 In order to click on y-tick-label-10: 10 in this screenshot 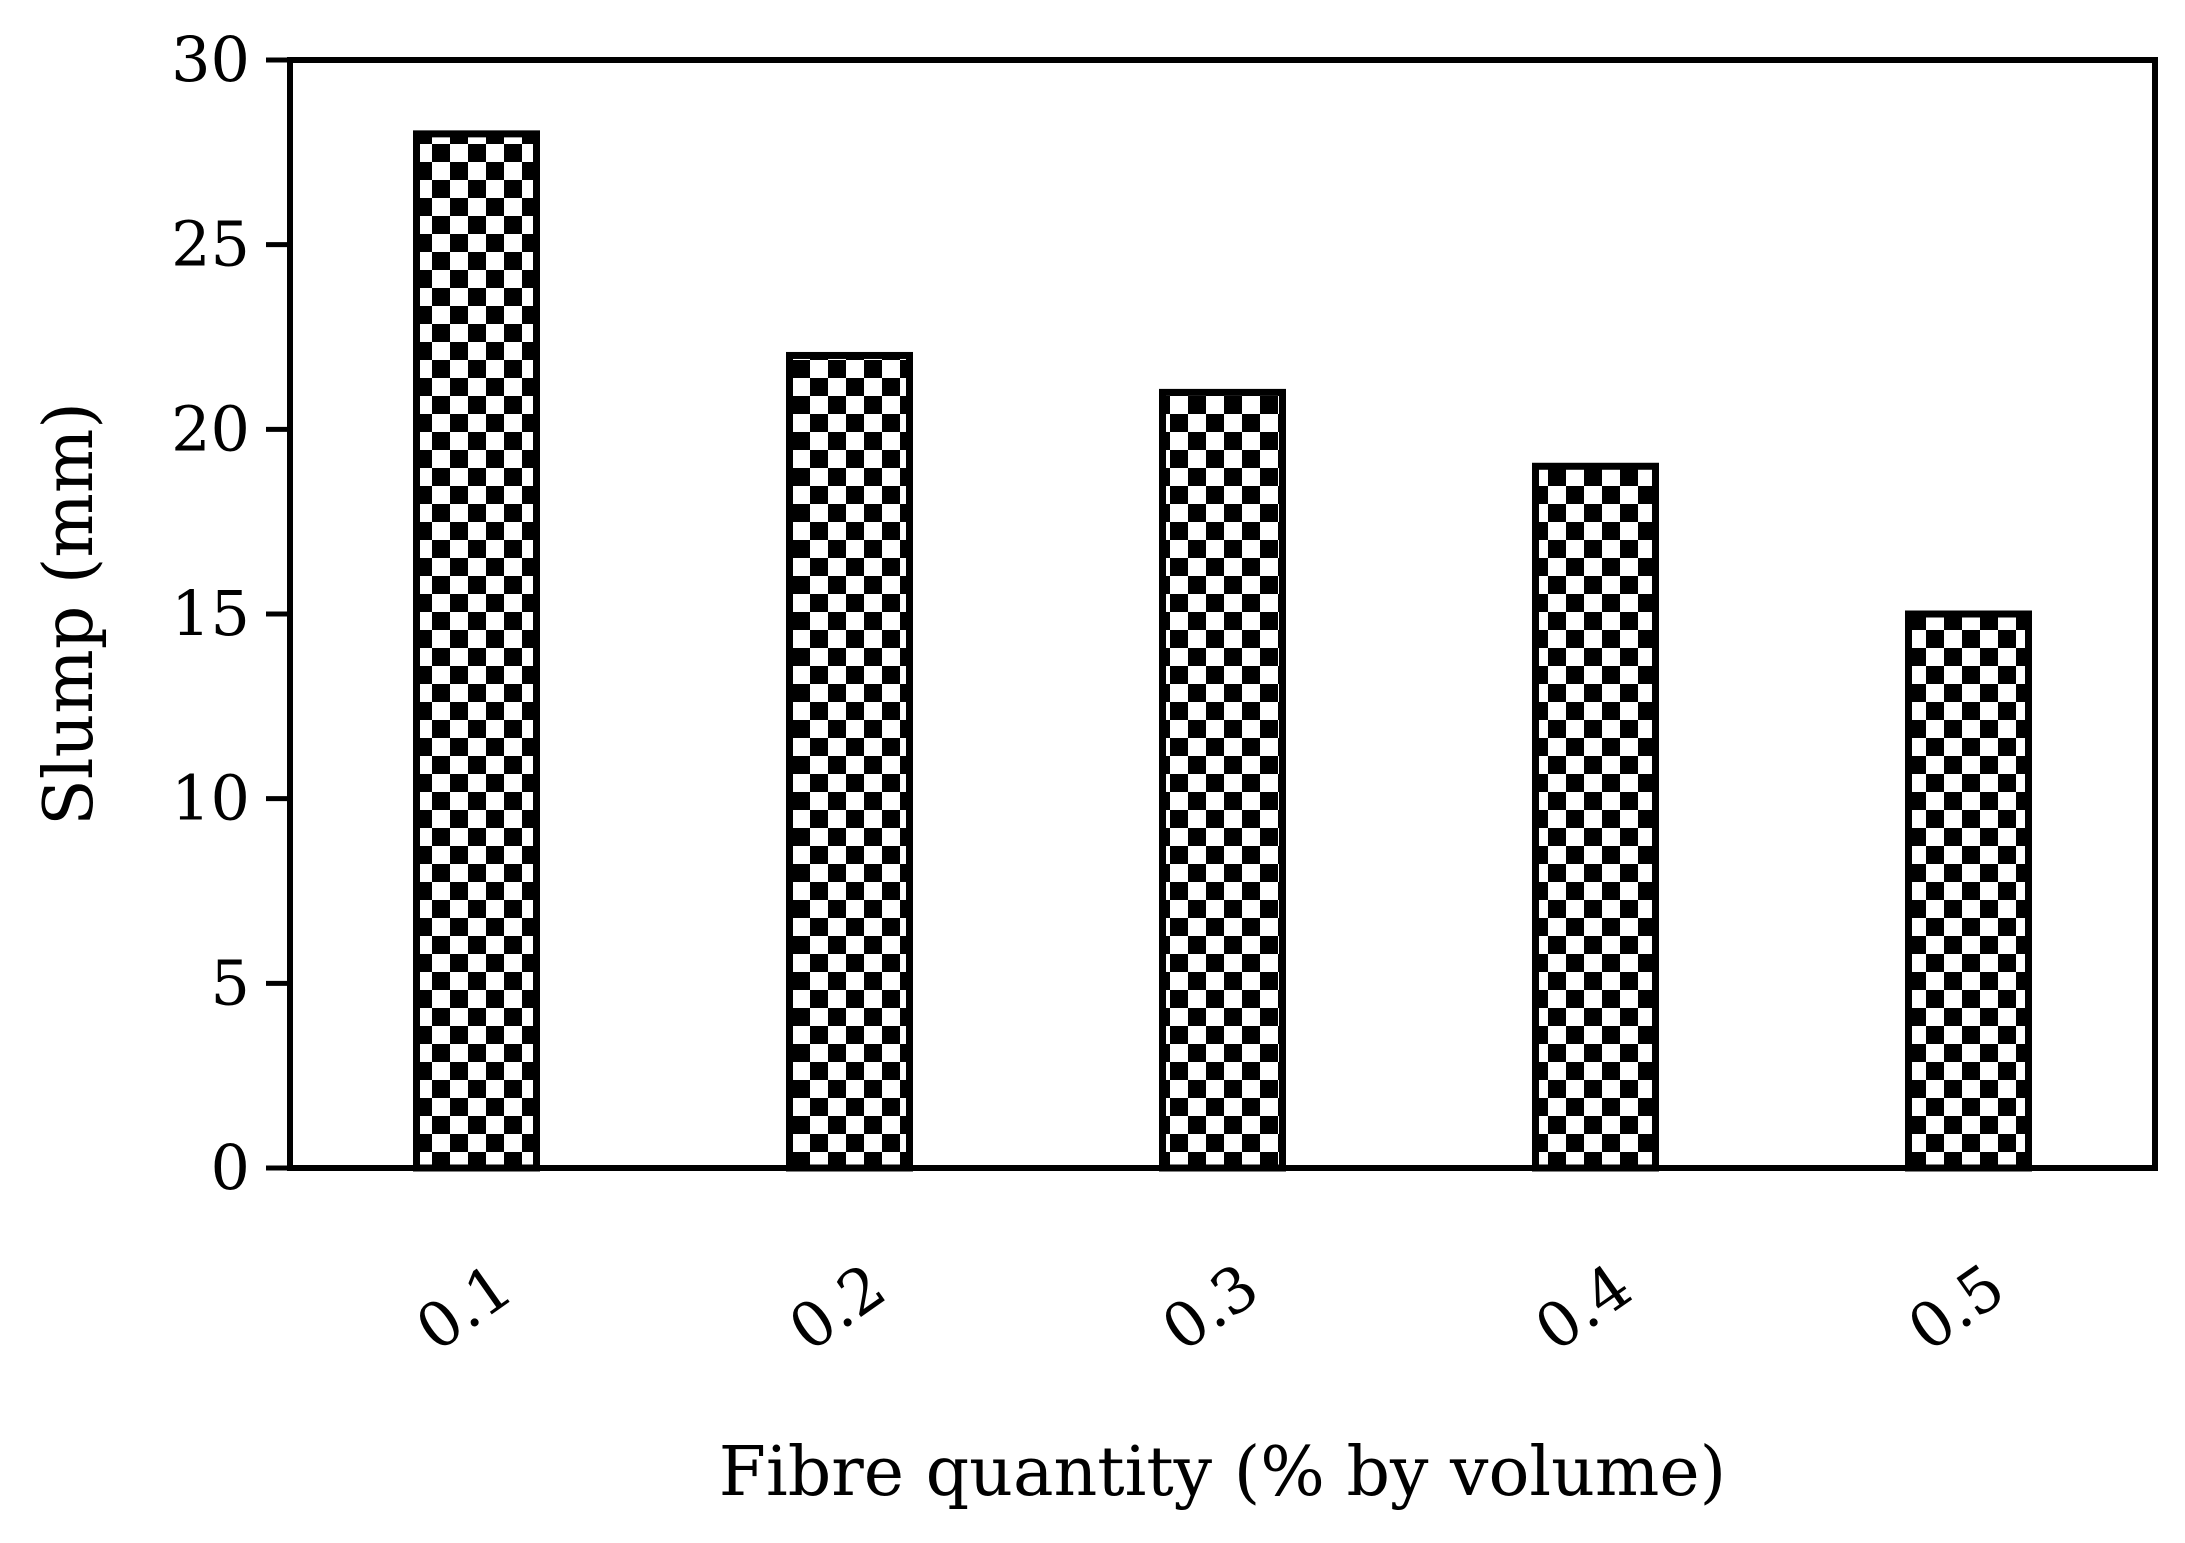, I will do `click(210, 798)`.